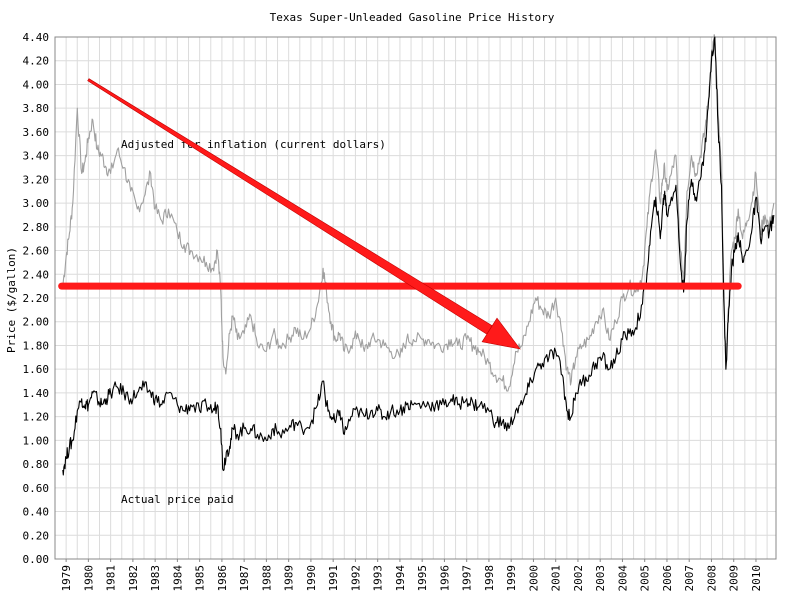 This screenshot has width=809, height=611. I want to click on y-tick-label: 0.80, so click(36, 464).